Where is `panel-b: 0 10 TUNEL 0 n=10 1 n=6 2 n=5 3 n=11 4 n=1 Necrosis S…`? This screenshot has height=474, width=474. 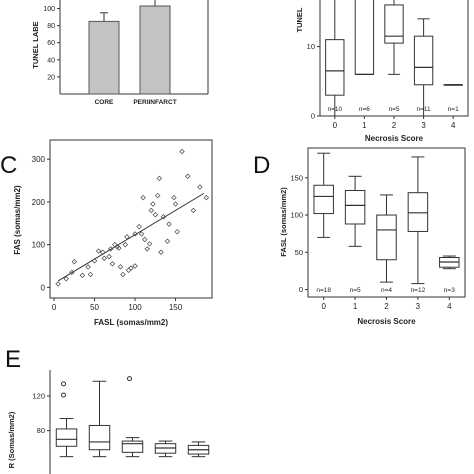 panel-b: 0 10 TUNEL 0 n=10 1 n=6 2 n=5 3 n=11 4 n=1 Necrosis S… is located at coordinates (382, 71).